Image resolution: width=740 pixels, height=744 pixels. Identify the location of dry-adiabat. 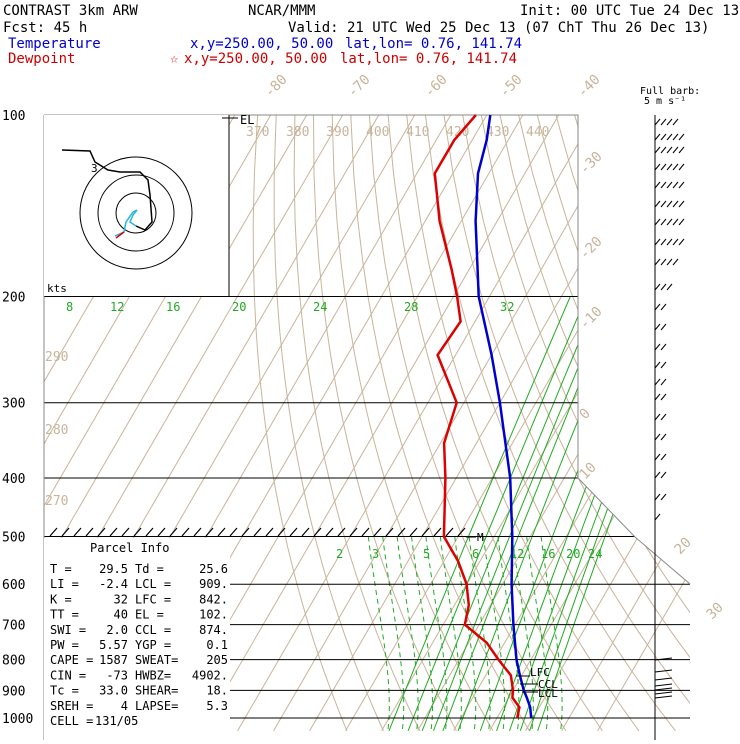
(300, 423).